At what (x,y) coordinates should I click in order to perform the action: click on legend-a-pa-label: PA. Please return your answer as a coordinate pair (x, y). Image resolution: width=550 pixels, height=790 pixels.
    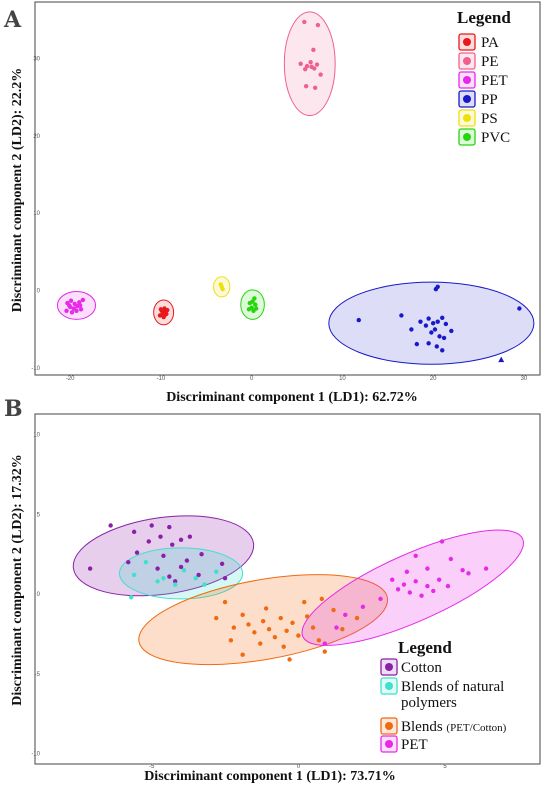
    Looking at the image, I should click on (490, 43).